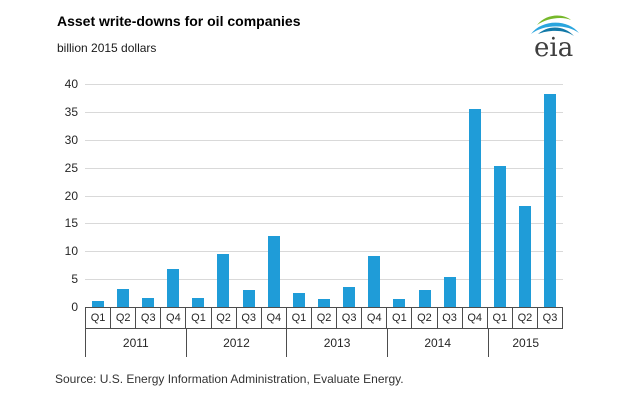 The image size is (623, 415). What do you see at coordinates (475, 318) in the screenshot?
I see `x-tick-2014-Q4: Q4` at bounding box center [475, 318].